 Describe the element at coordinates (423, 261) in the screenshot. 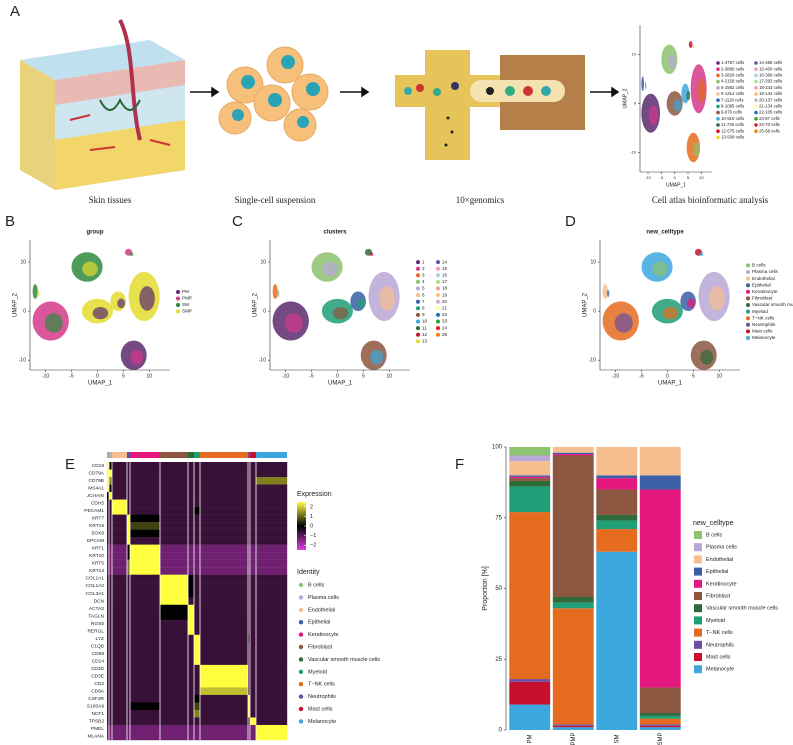

I see `legend-label: 1` at that location.